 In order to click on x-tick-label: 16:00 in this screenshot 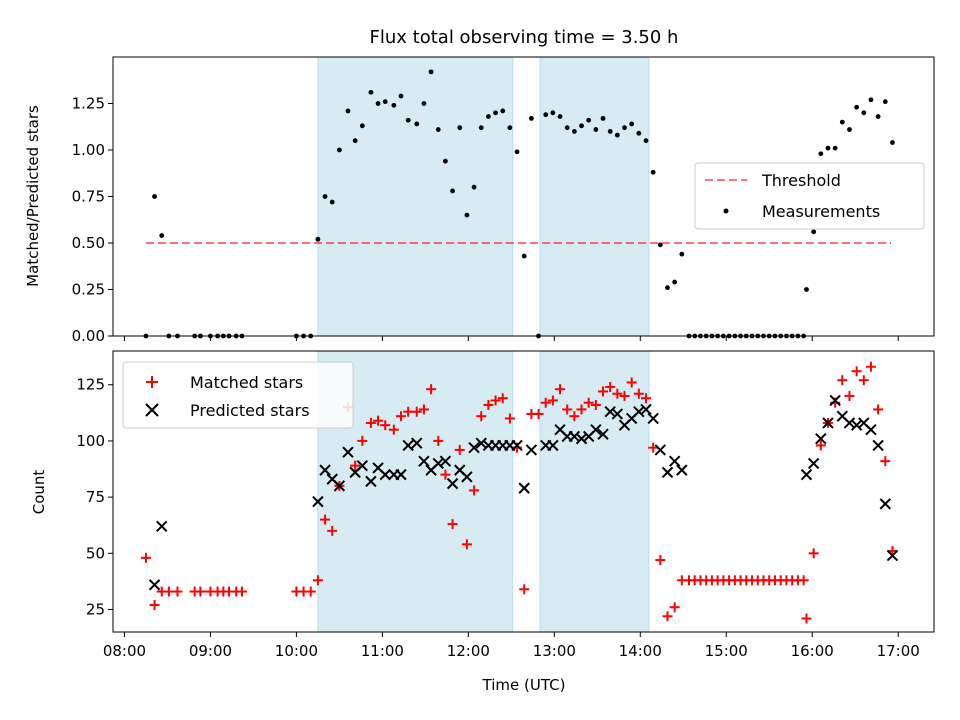, I will do `click(812, 651)`.